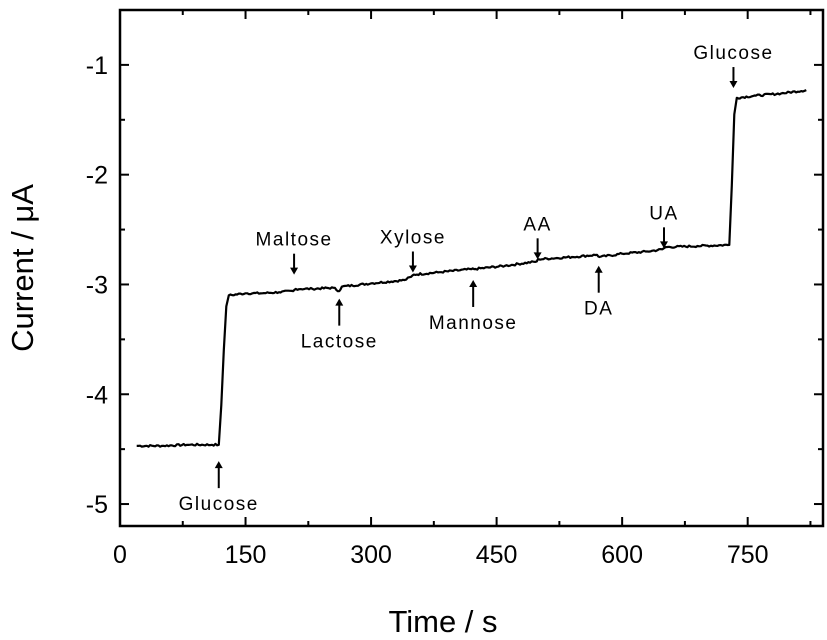  I want to click on x-tick-label: 750, so click(748, 555).